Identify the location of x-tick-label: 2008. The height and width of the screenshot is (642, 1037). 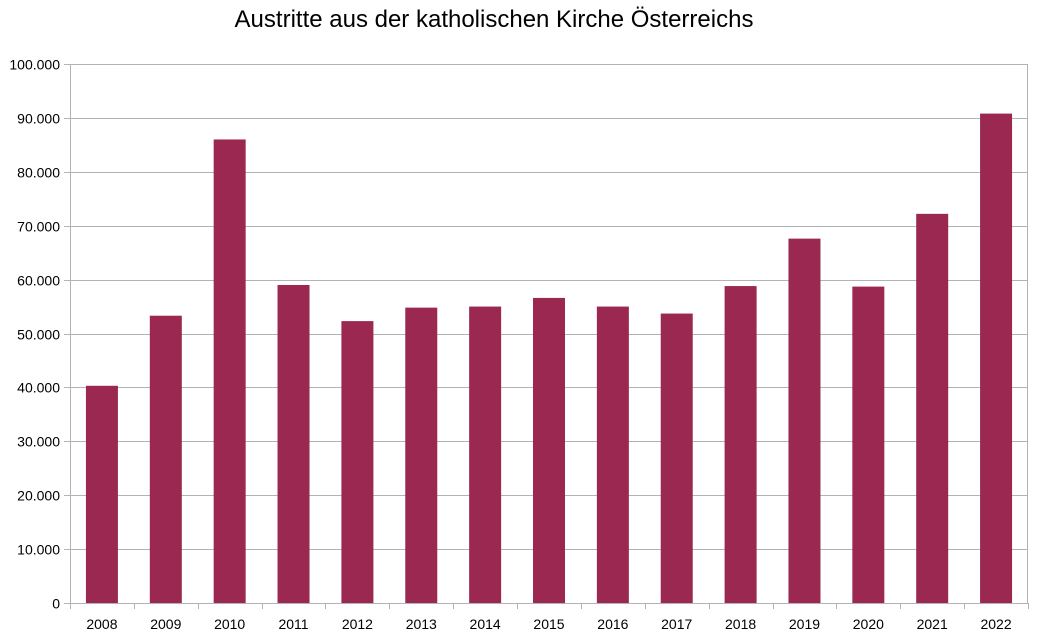
(101, 624).